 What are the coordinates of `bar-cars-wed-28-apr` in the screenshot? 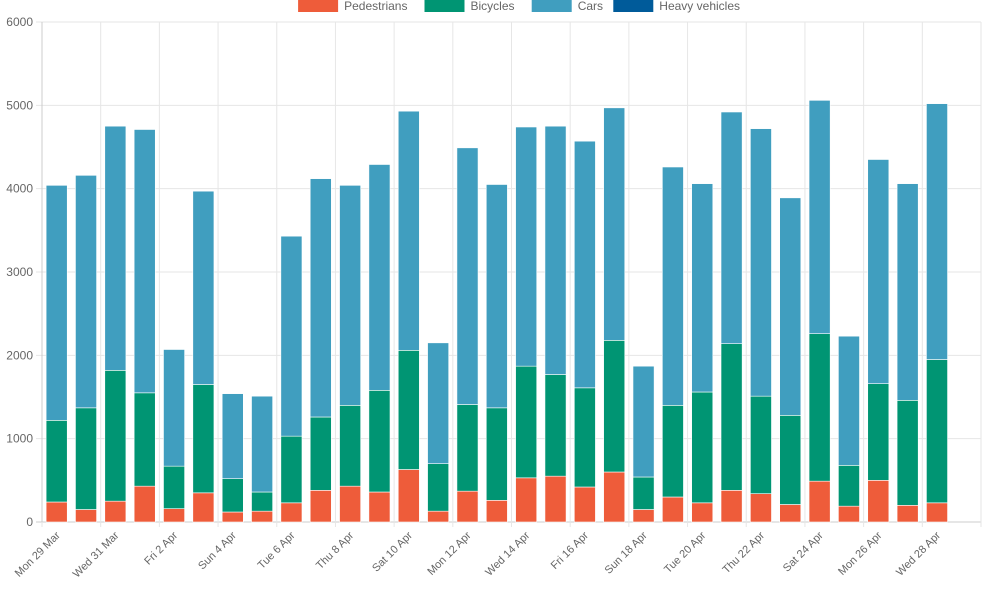 It's located at (937, 231).